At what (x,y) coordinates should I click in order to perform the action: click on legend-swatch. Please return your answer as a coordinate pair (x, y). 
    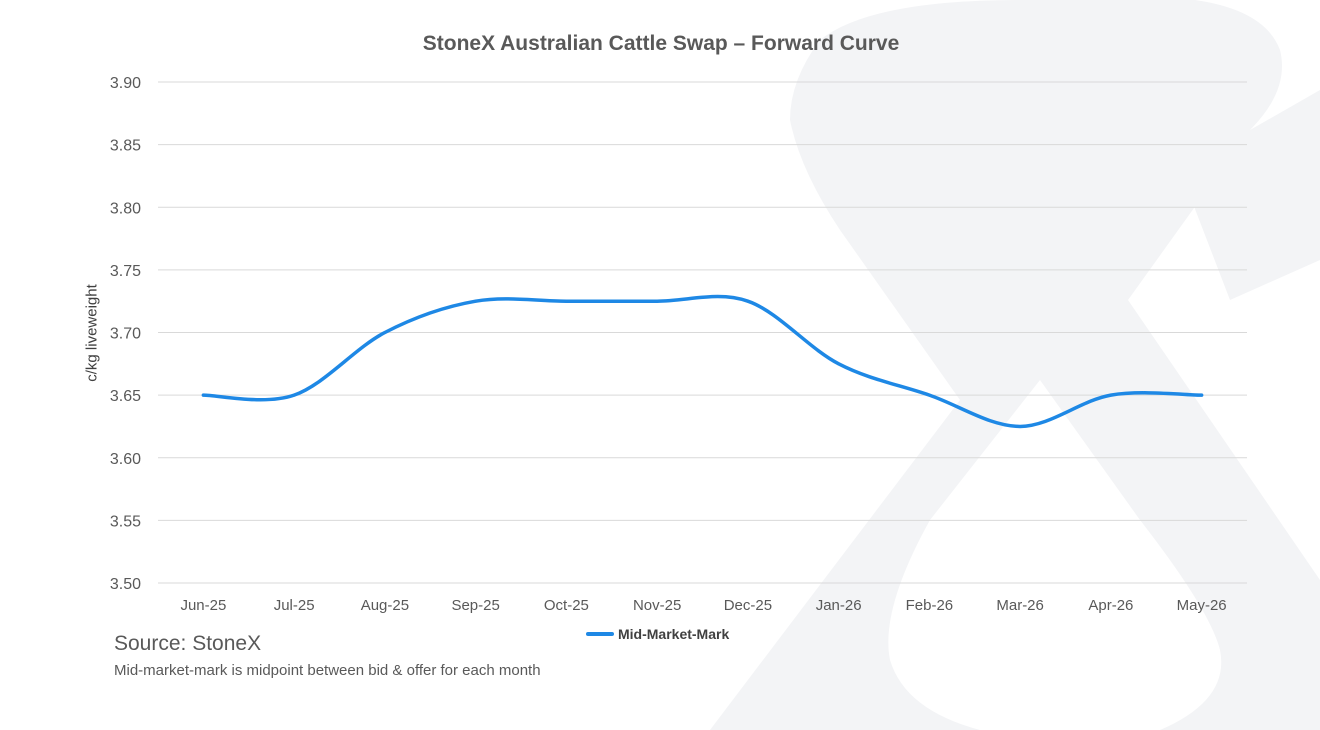
    Looking at the image, I should click on (600, 634).